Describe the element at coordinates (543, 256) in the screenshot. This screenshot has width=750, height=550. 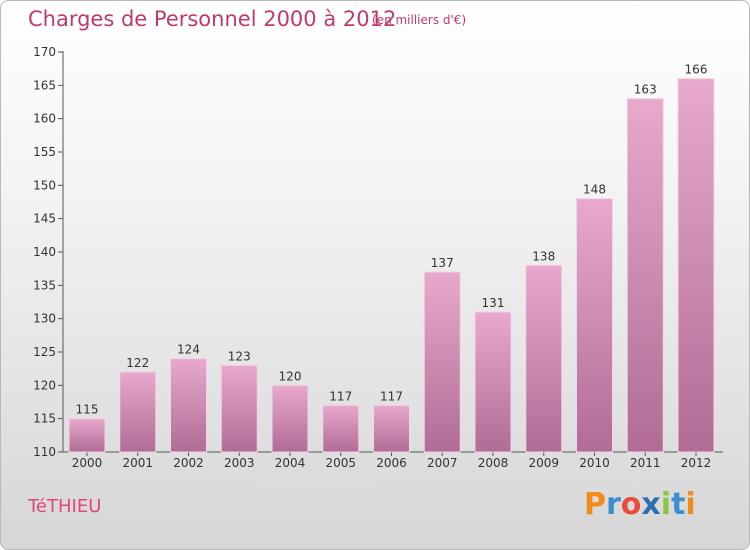
I see `data-label: 138` at that location.